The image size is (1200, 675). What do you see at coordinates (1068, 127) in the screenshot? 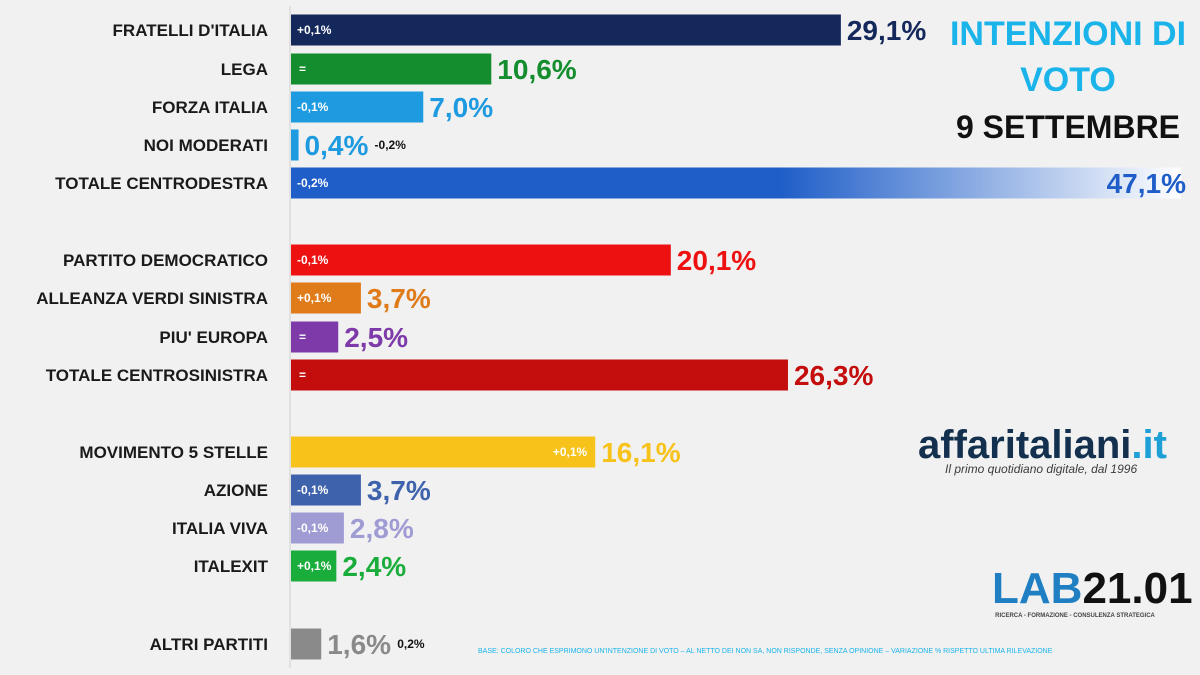
I see `survey-date: 9 SETTEMBRE` at bounding box center [1068, 127].